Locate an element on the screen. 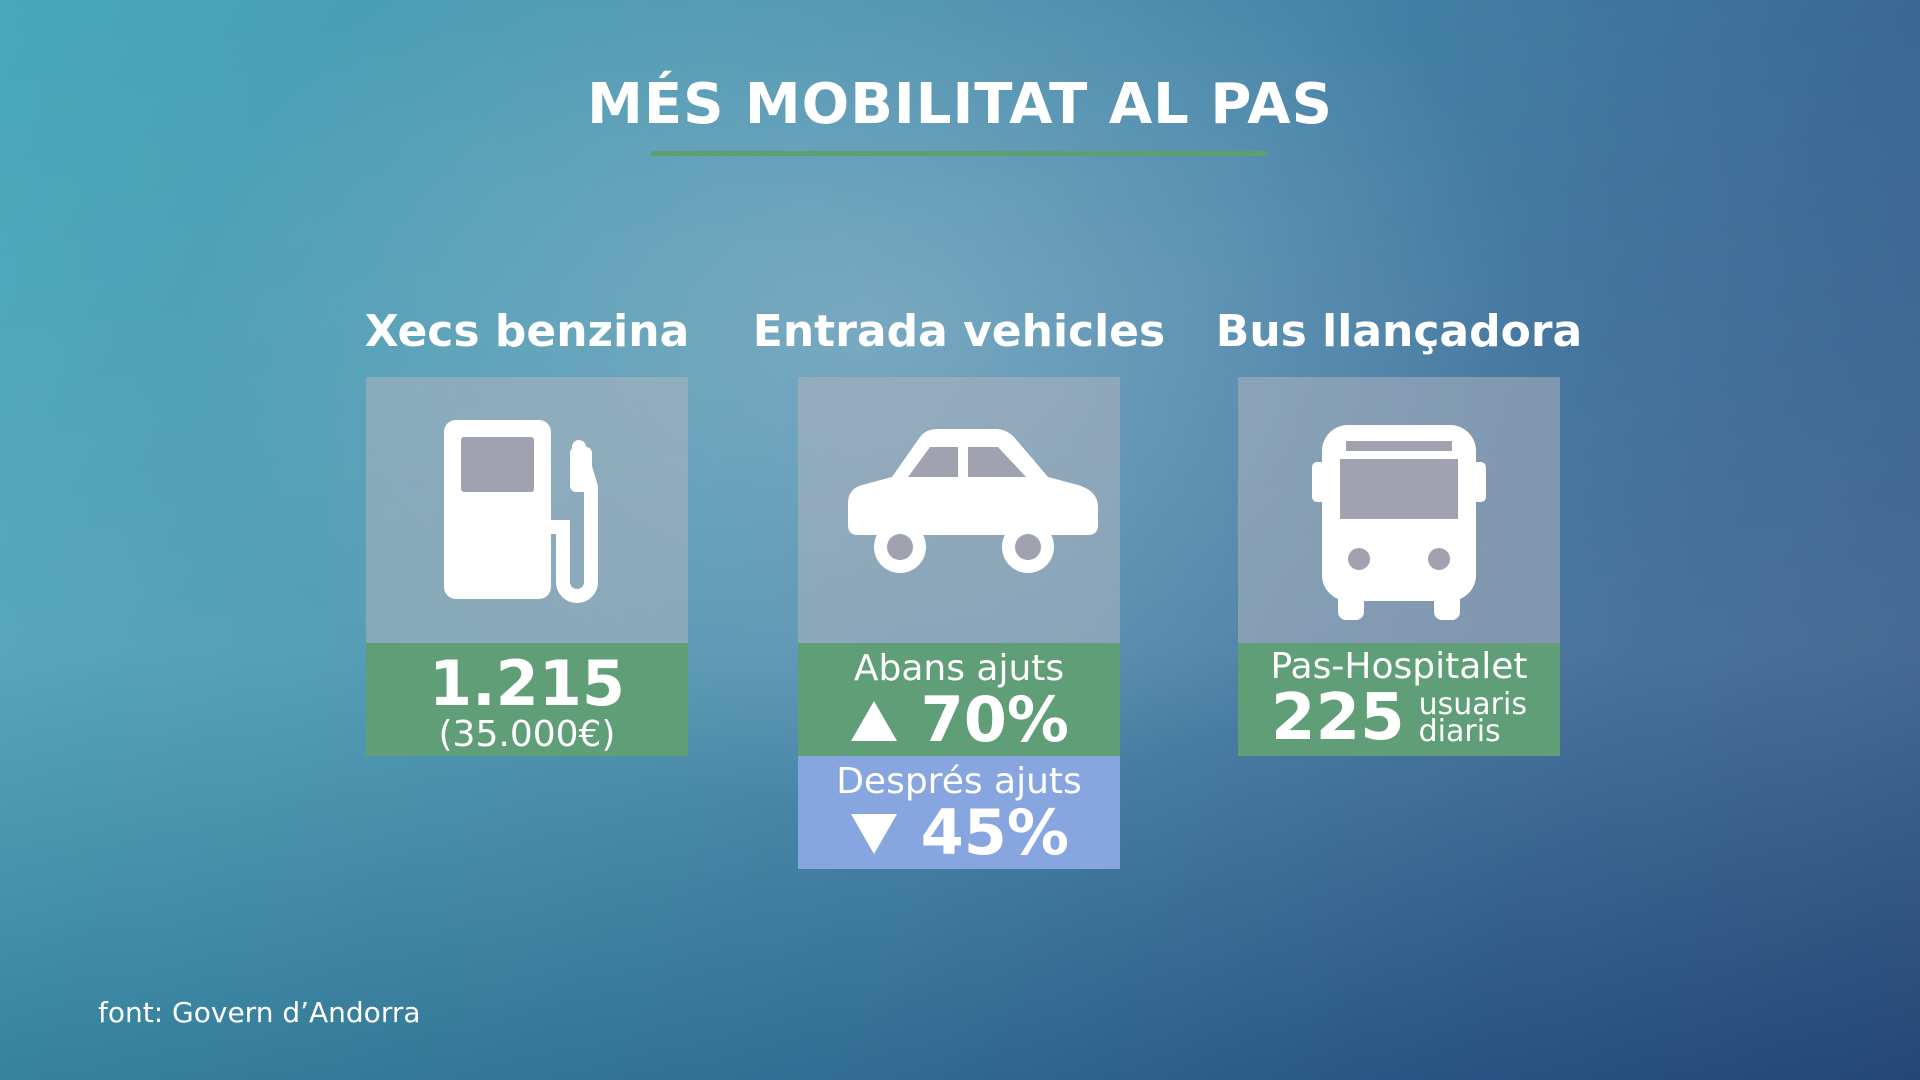 The image size is (1920, 1080). down-triangle is located at coordinates (874, 834).